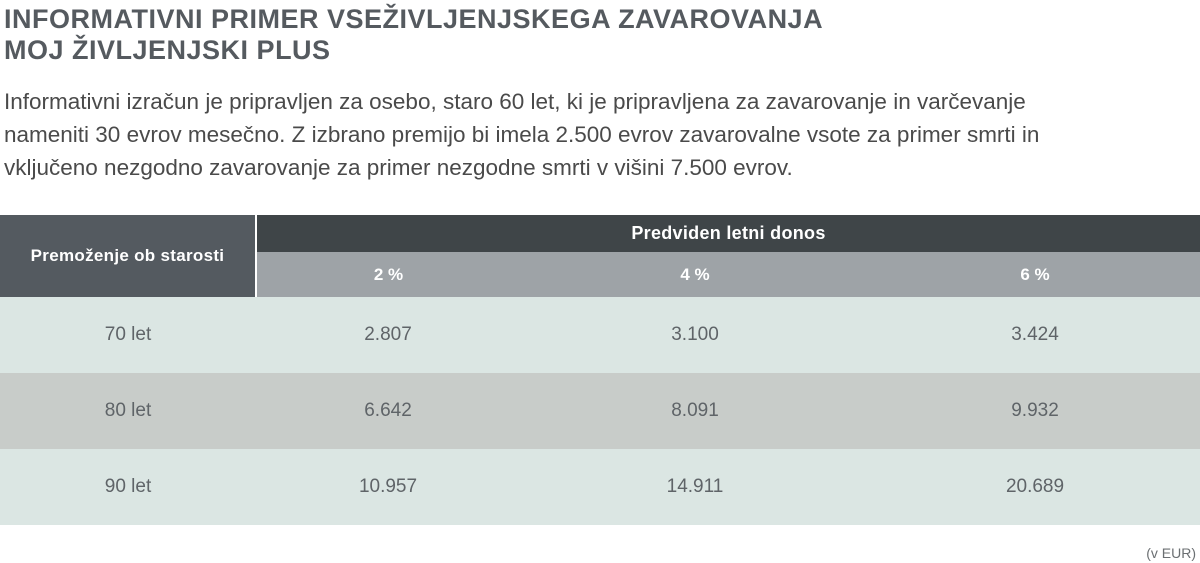 This screenshot has width=1200, height=563. What do you see at coordinates (128, 487) in the screenshot?
I see `age-cell: 90 let` at bounding box center [128, 487].